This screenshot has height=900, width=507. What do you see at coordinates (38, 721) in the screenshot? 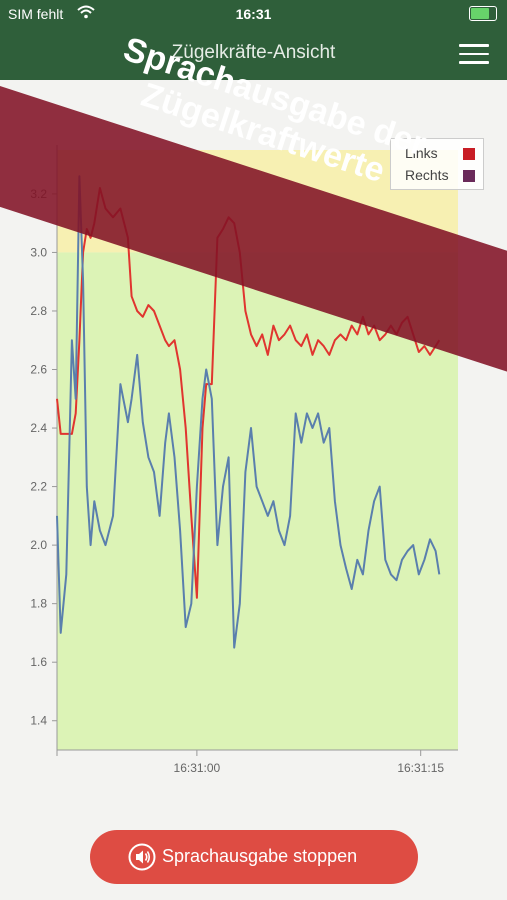
I see `y-tick-label-9: 1.4` at bounding box center [38, 721].